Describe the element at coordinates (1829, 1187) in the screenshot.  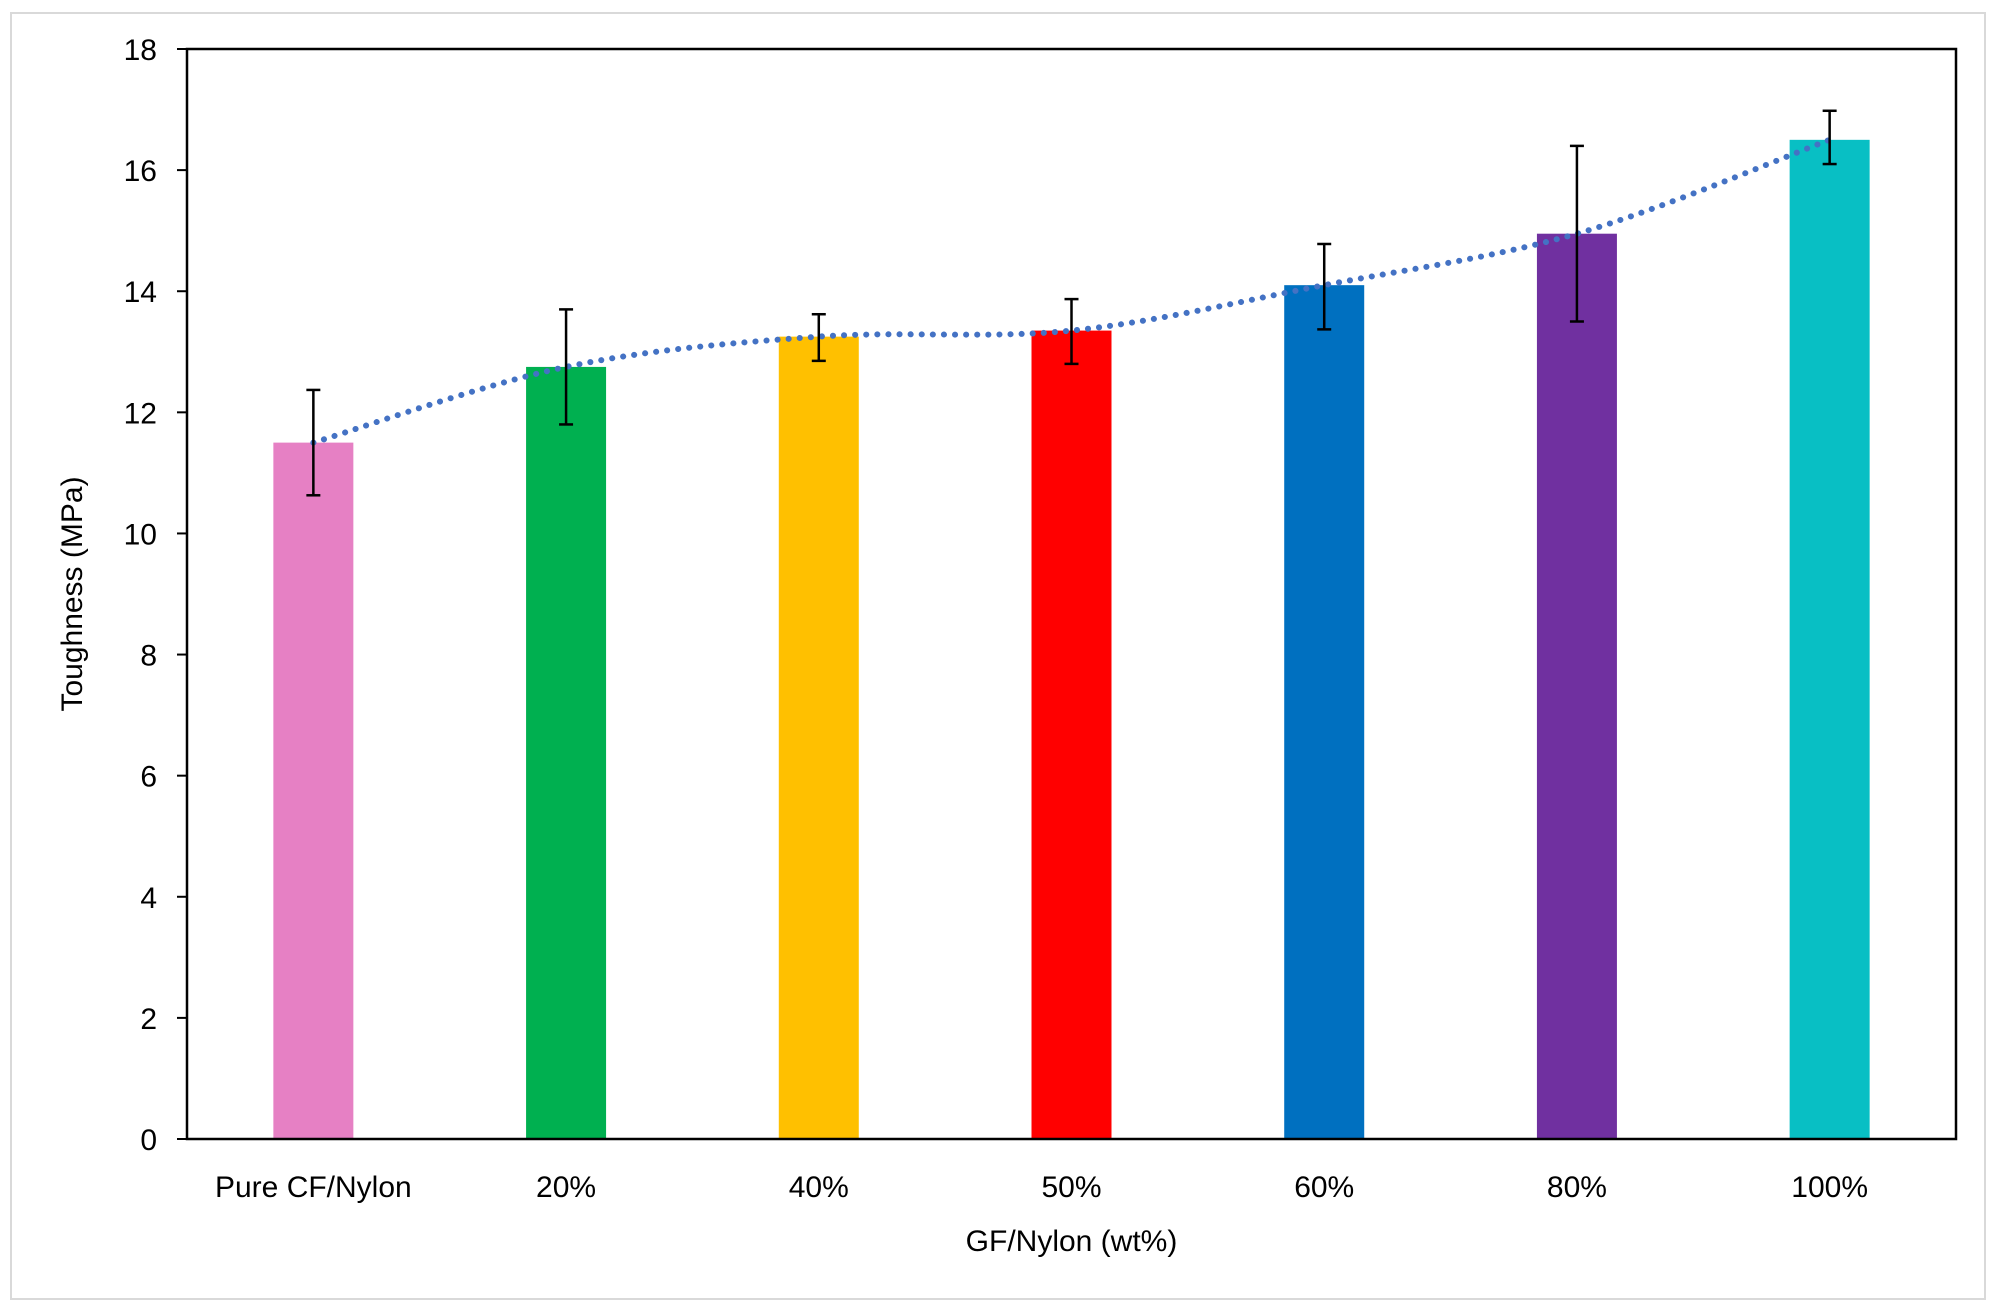
I see `x-tick-label: 100%` at that location.